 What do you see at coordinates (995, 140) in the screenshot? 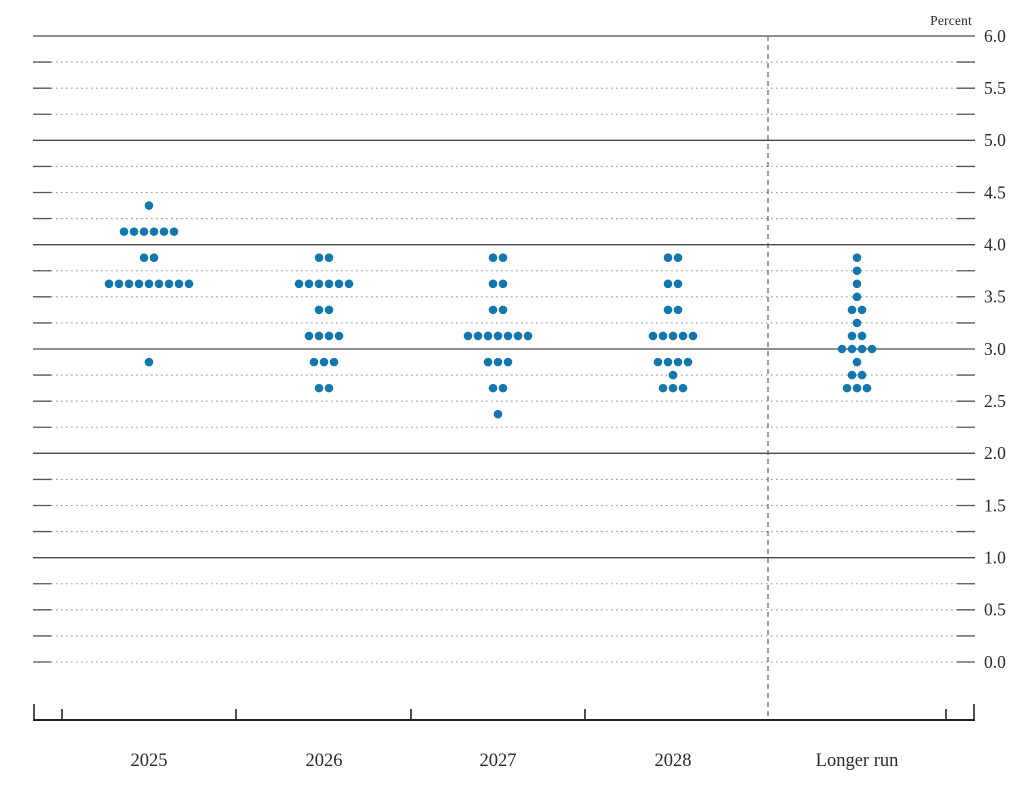
I see `y-axis-label: 5.0` at bounding box center [995, 140].